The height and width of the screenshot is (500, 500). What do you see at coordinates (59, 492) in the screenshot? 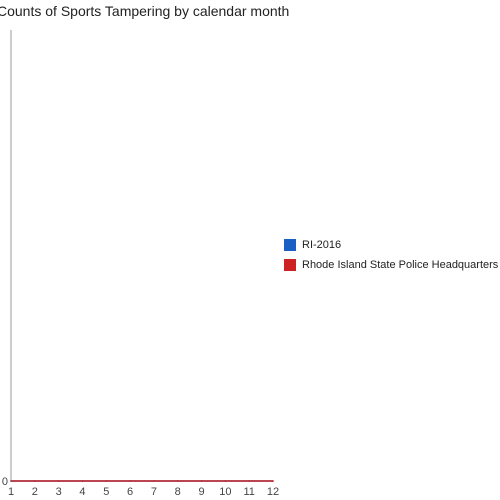
I see `x-tick-label: 3` at bounding box center [59, 492].